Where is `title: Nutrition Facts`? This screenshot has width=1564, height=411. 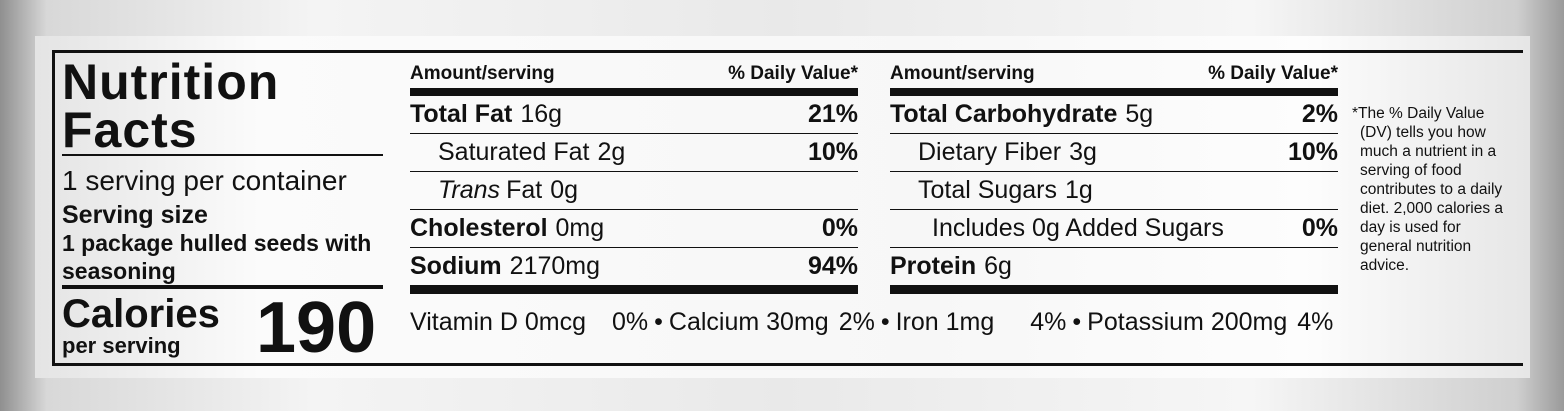 title: Nutrition Facts is located at coordinates (171, 106).